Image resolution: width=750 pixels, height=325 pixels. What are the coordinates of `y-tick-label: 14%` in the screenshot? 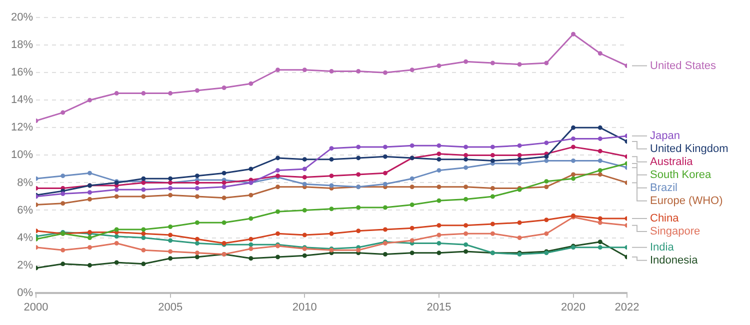 It's located at (22, 100).